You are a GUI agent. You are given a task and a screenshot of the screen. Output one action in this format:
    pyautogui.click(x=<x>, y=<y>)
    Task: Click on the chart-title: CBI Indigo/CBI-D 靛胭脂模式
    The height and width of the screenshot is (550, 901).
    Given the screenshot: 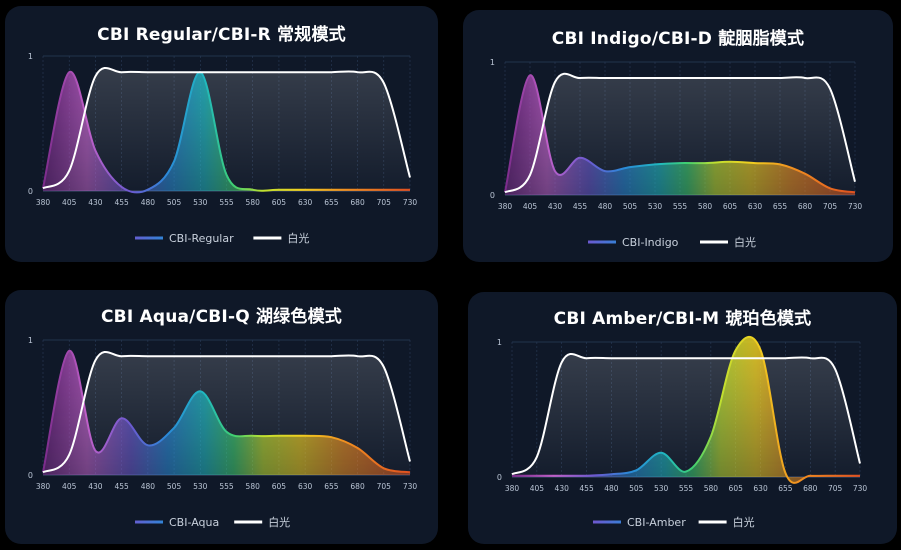 What is the action you would take?
    pyautogui.click(x=678, y=39)
    